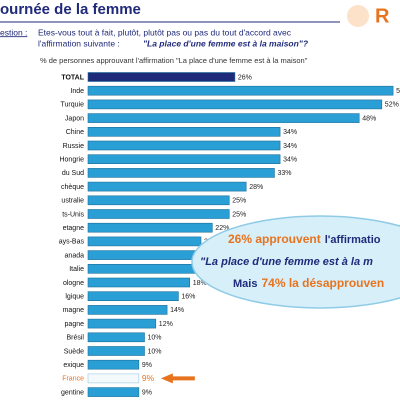 This screenshot has width=400, height=400. I want to click on value-label: 16%, so click(188, 297).